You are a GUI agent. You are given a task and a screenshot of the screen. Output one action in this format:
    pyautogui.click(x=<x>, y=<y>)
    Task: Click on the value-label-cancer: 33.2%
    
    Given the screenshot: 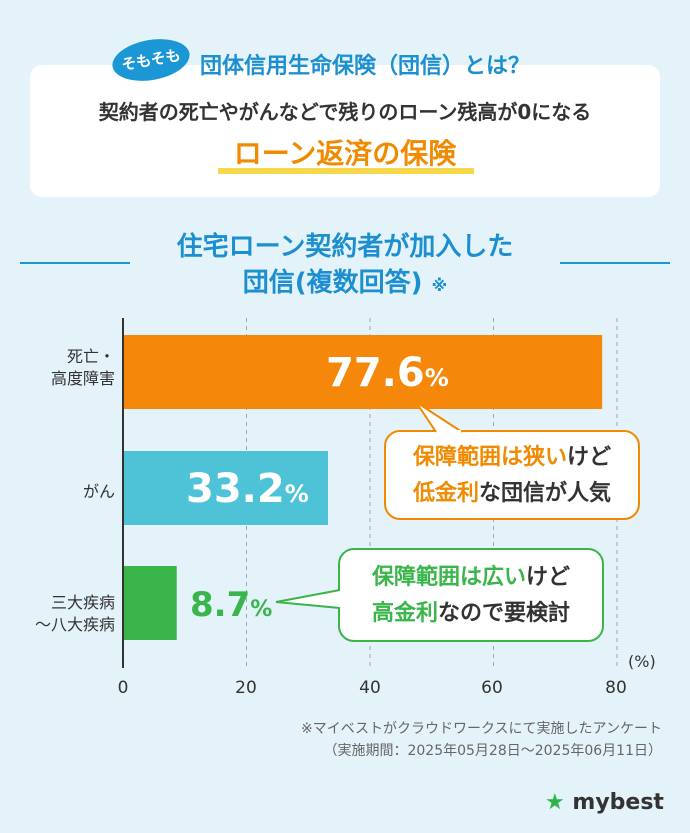 What is the action you would take?
    pyautogui.click(x=247, y=489)
    